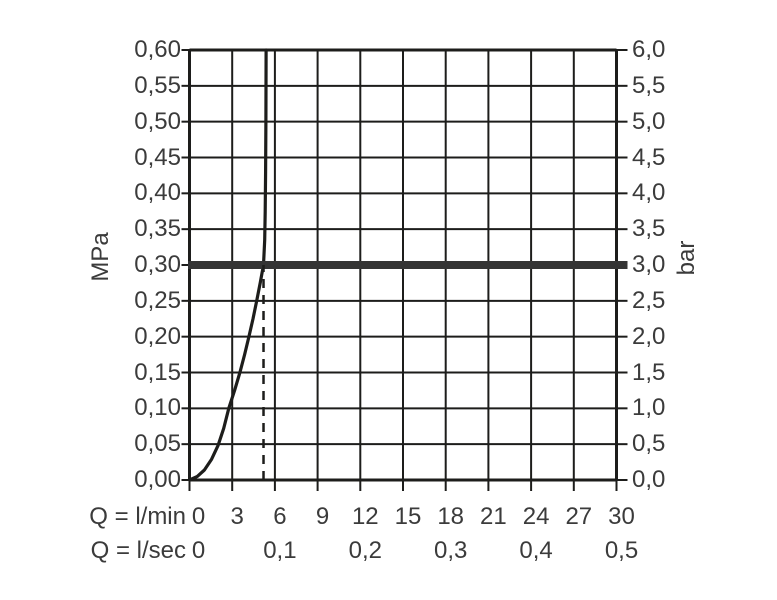  Describe the element at coordinates (649, 157) in the screenshot. I see `y-right-tick-label: 4,5` at that location.